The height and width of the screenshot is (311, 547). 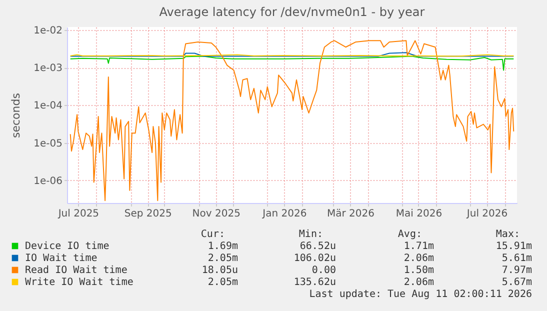 I want to click on y-tick-label: 1e-05, so click(x=48, y=144).